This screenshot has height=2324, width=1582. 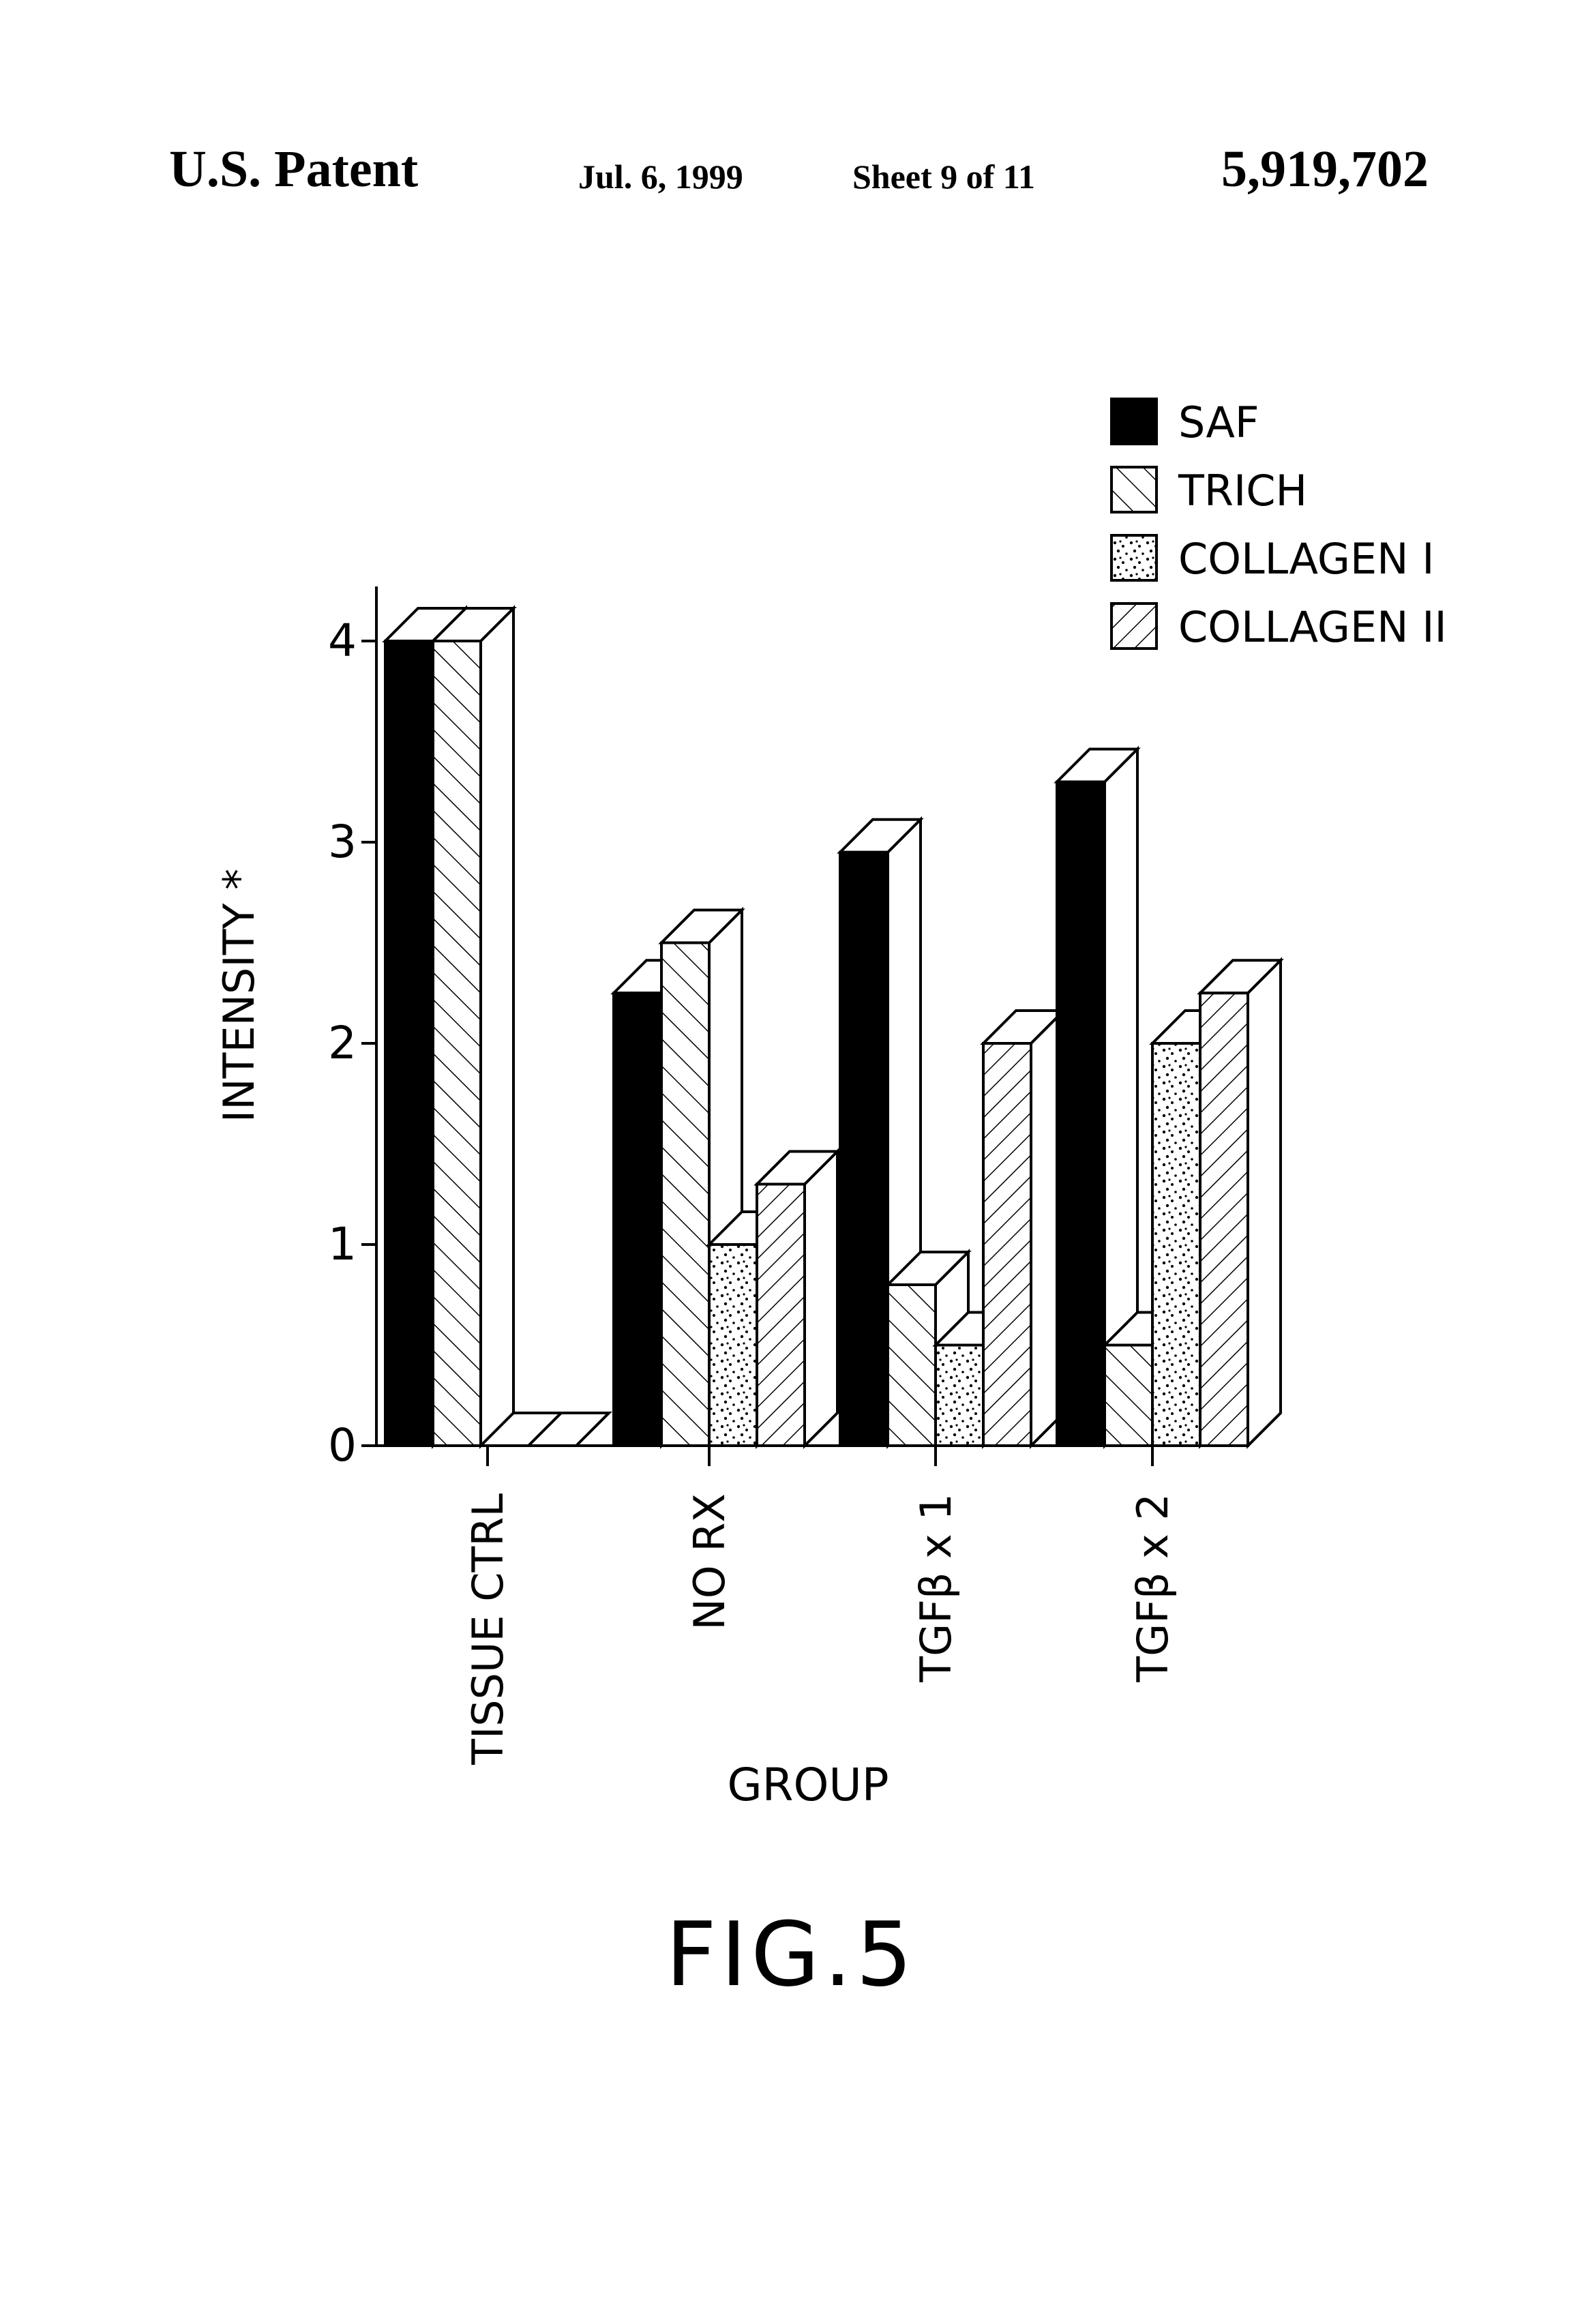 I want to click on x-tick-label: TGFβ x 2, so click(x=1153, y=1588).